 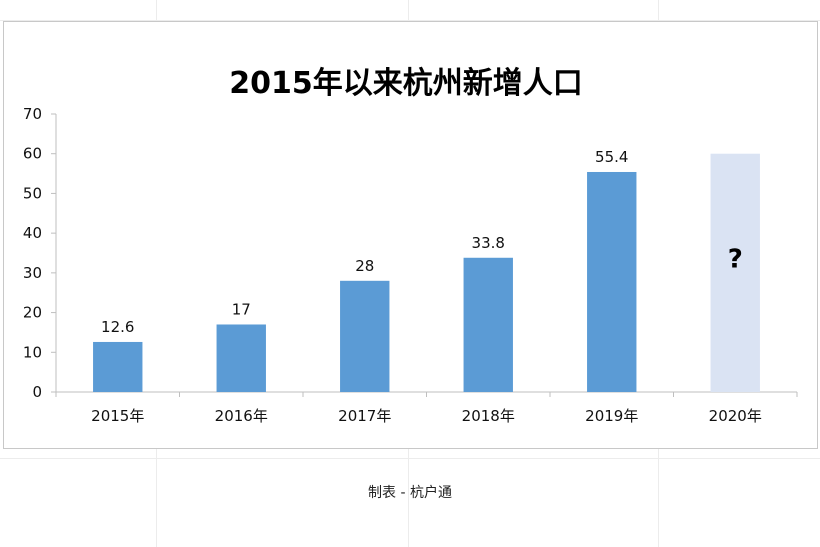 I want to click on y-tick-label: 0, so click(x=37, y=392).